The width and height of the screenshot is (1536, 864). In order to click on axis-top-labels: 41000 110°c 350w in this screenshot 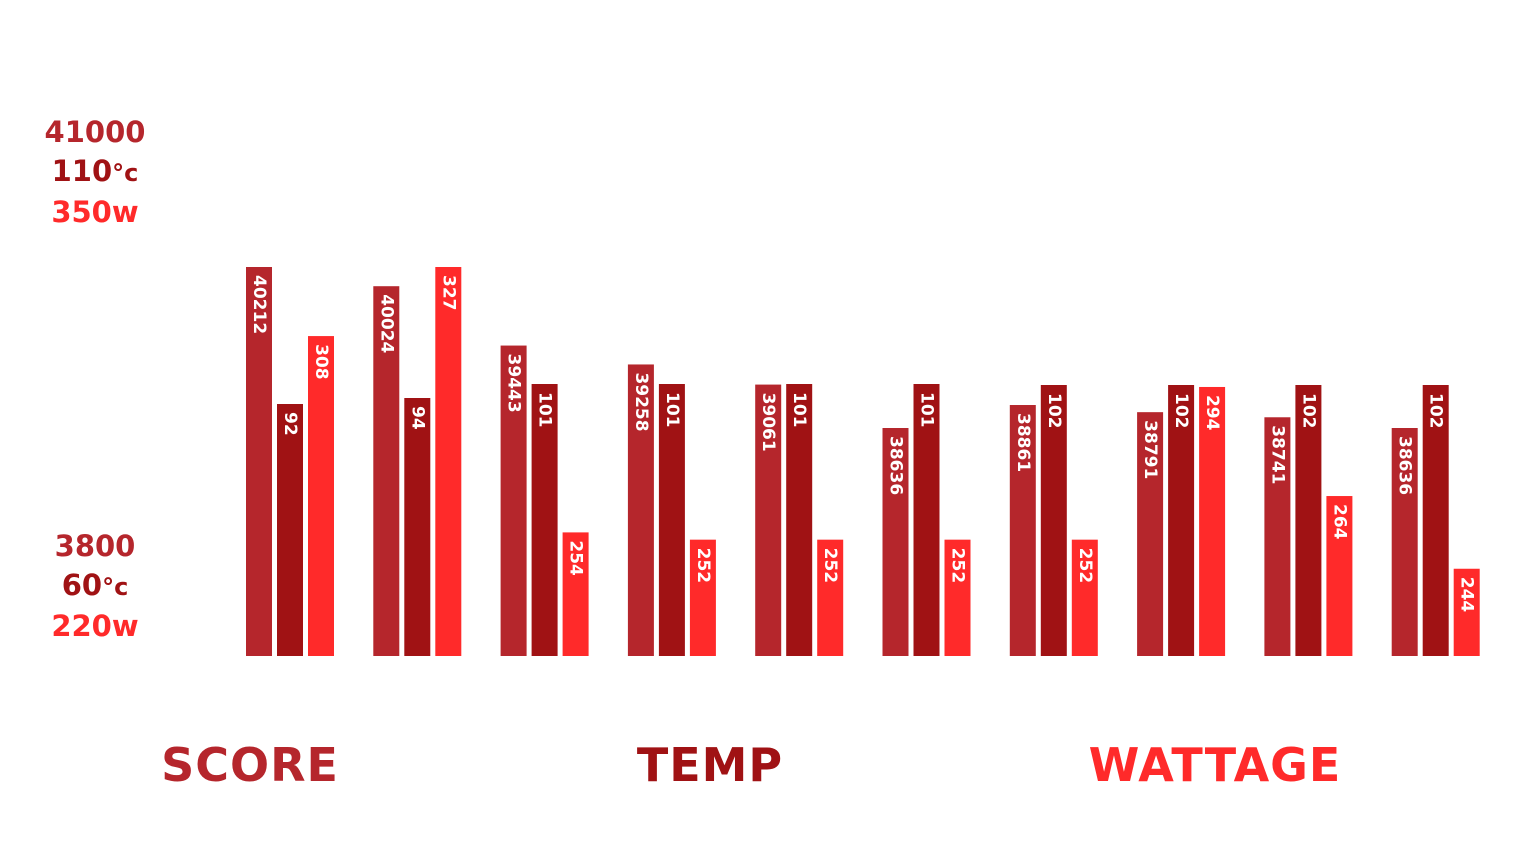, I will do `click(95, 172)`.